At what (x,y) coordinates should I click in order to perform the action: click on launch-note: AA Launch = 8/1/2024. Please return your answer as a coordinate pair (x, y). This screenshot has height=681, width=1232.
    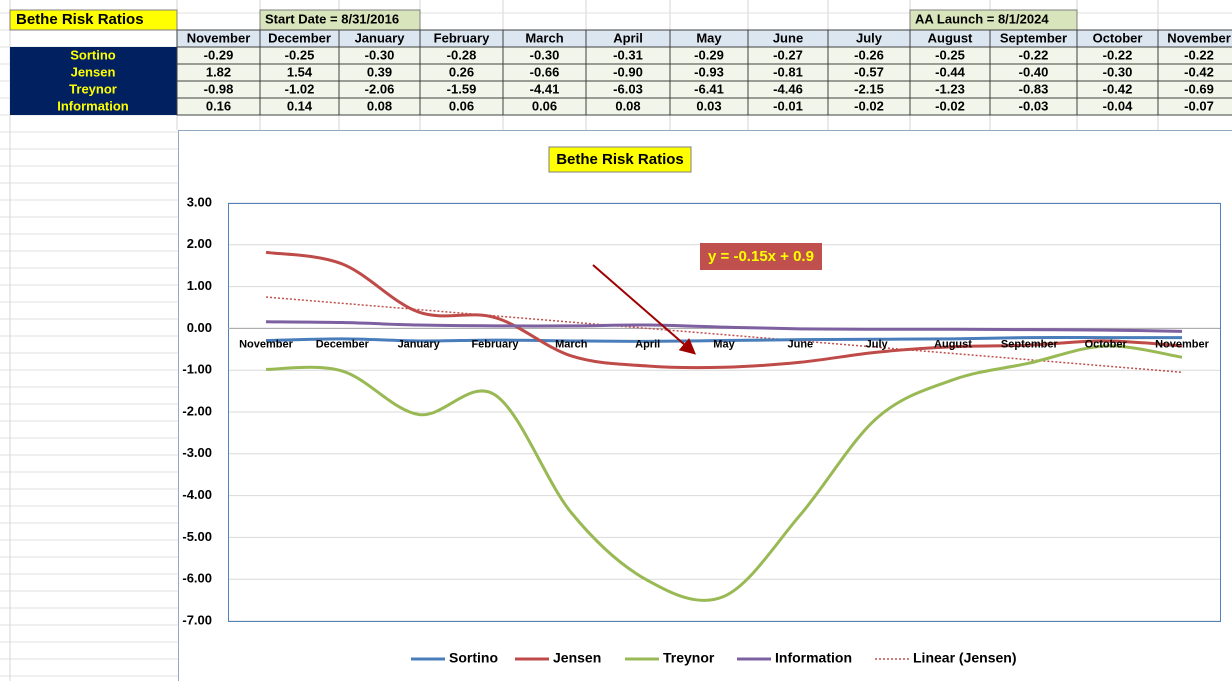
    Looking at the image, I should click on (982, 18).